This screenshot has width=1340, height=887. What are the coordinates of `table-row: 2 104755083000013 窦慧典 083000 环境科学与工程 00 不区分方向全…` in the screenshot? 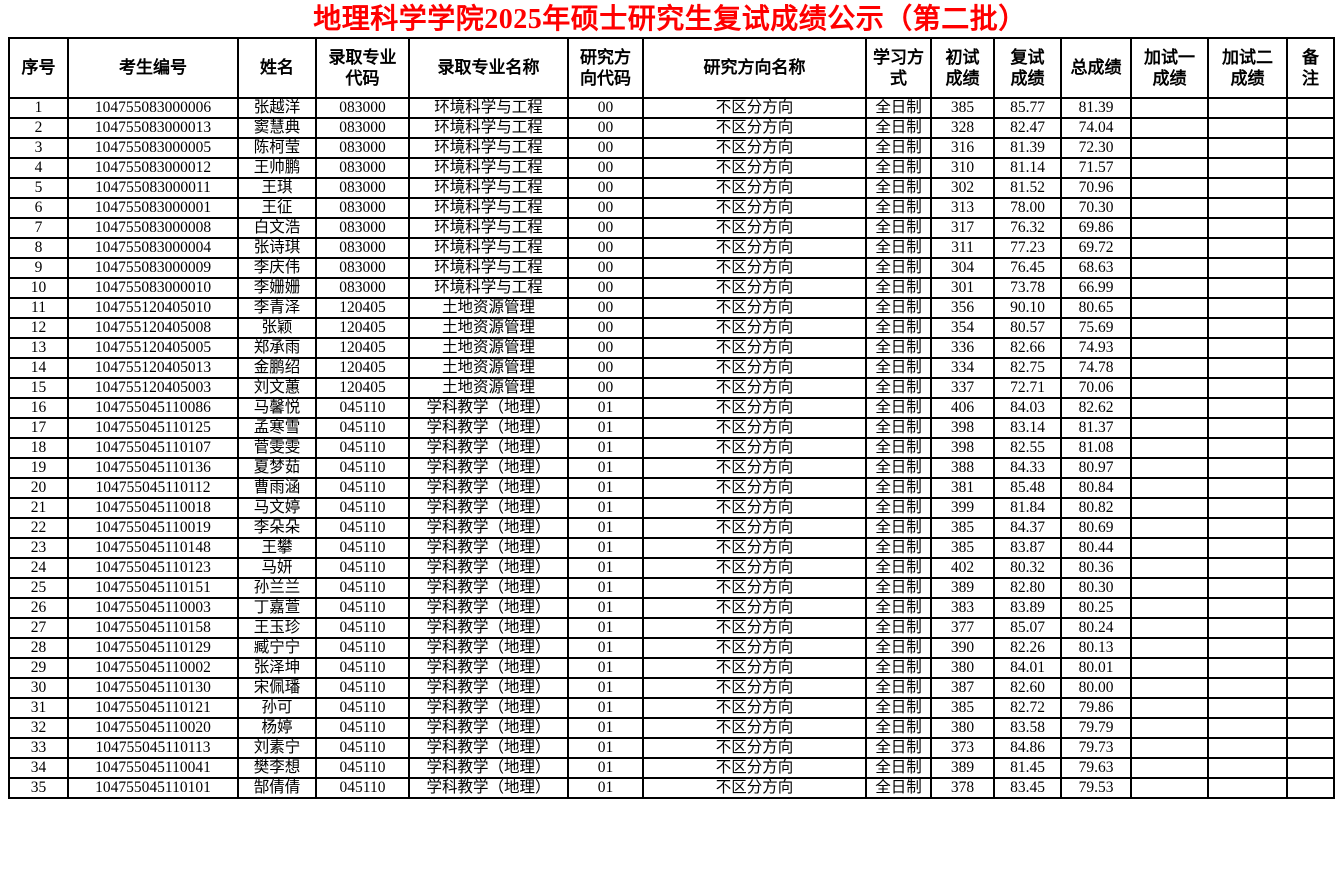 It's located at (671, 128).